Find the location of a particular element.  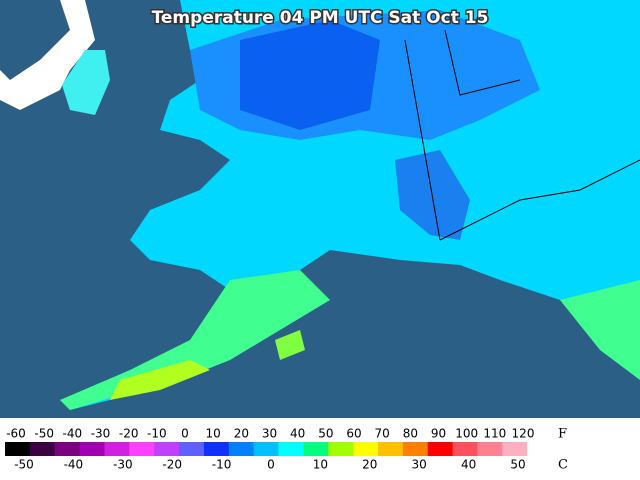

fahrenheit-tick-label: 50 is located at coordinates (325, 434).